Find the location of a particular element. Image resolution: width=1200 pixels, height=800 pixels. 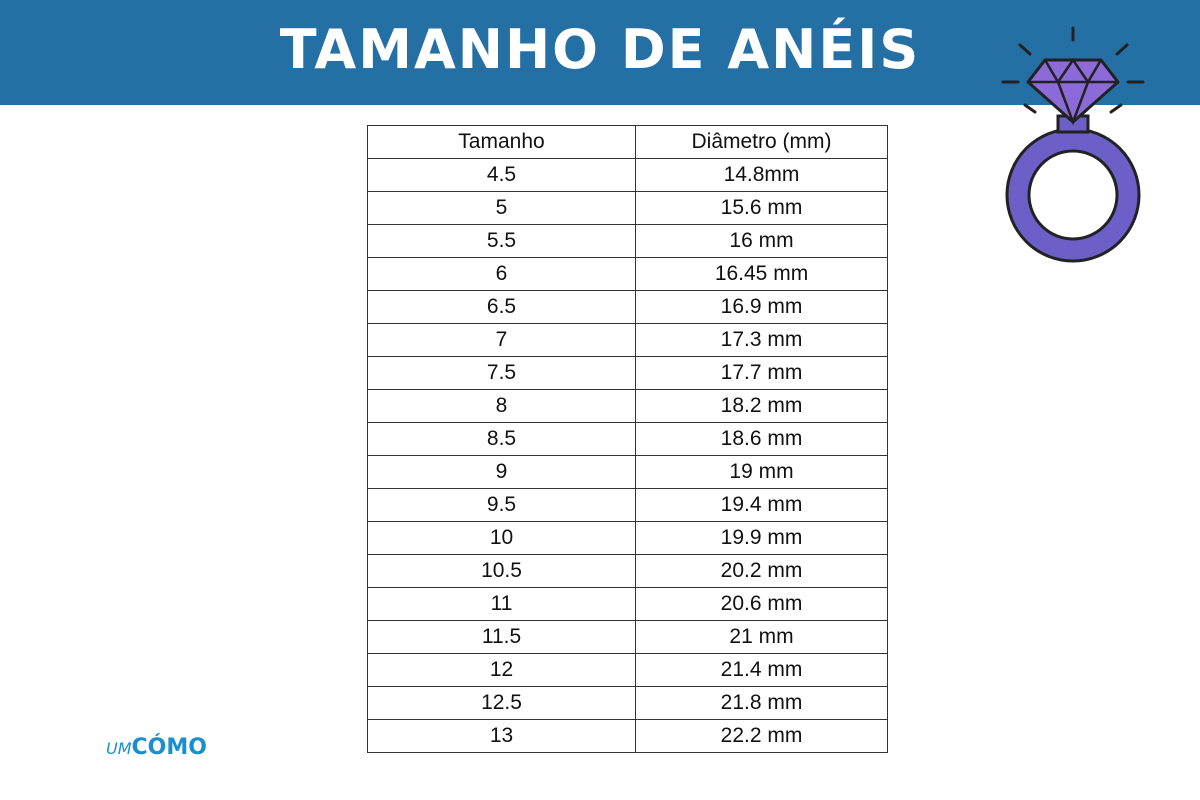

table-row: 5 15.6 mm is located at coordinates (627, 208).